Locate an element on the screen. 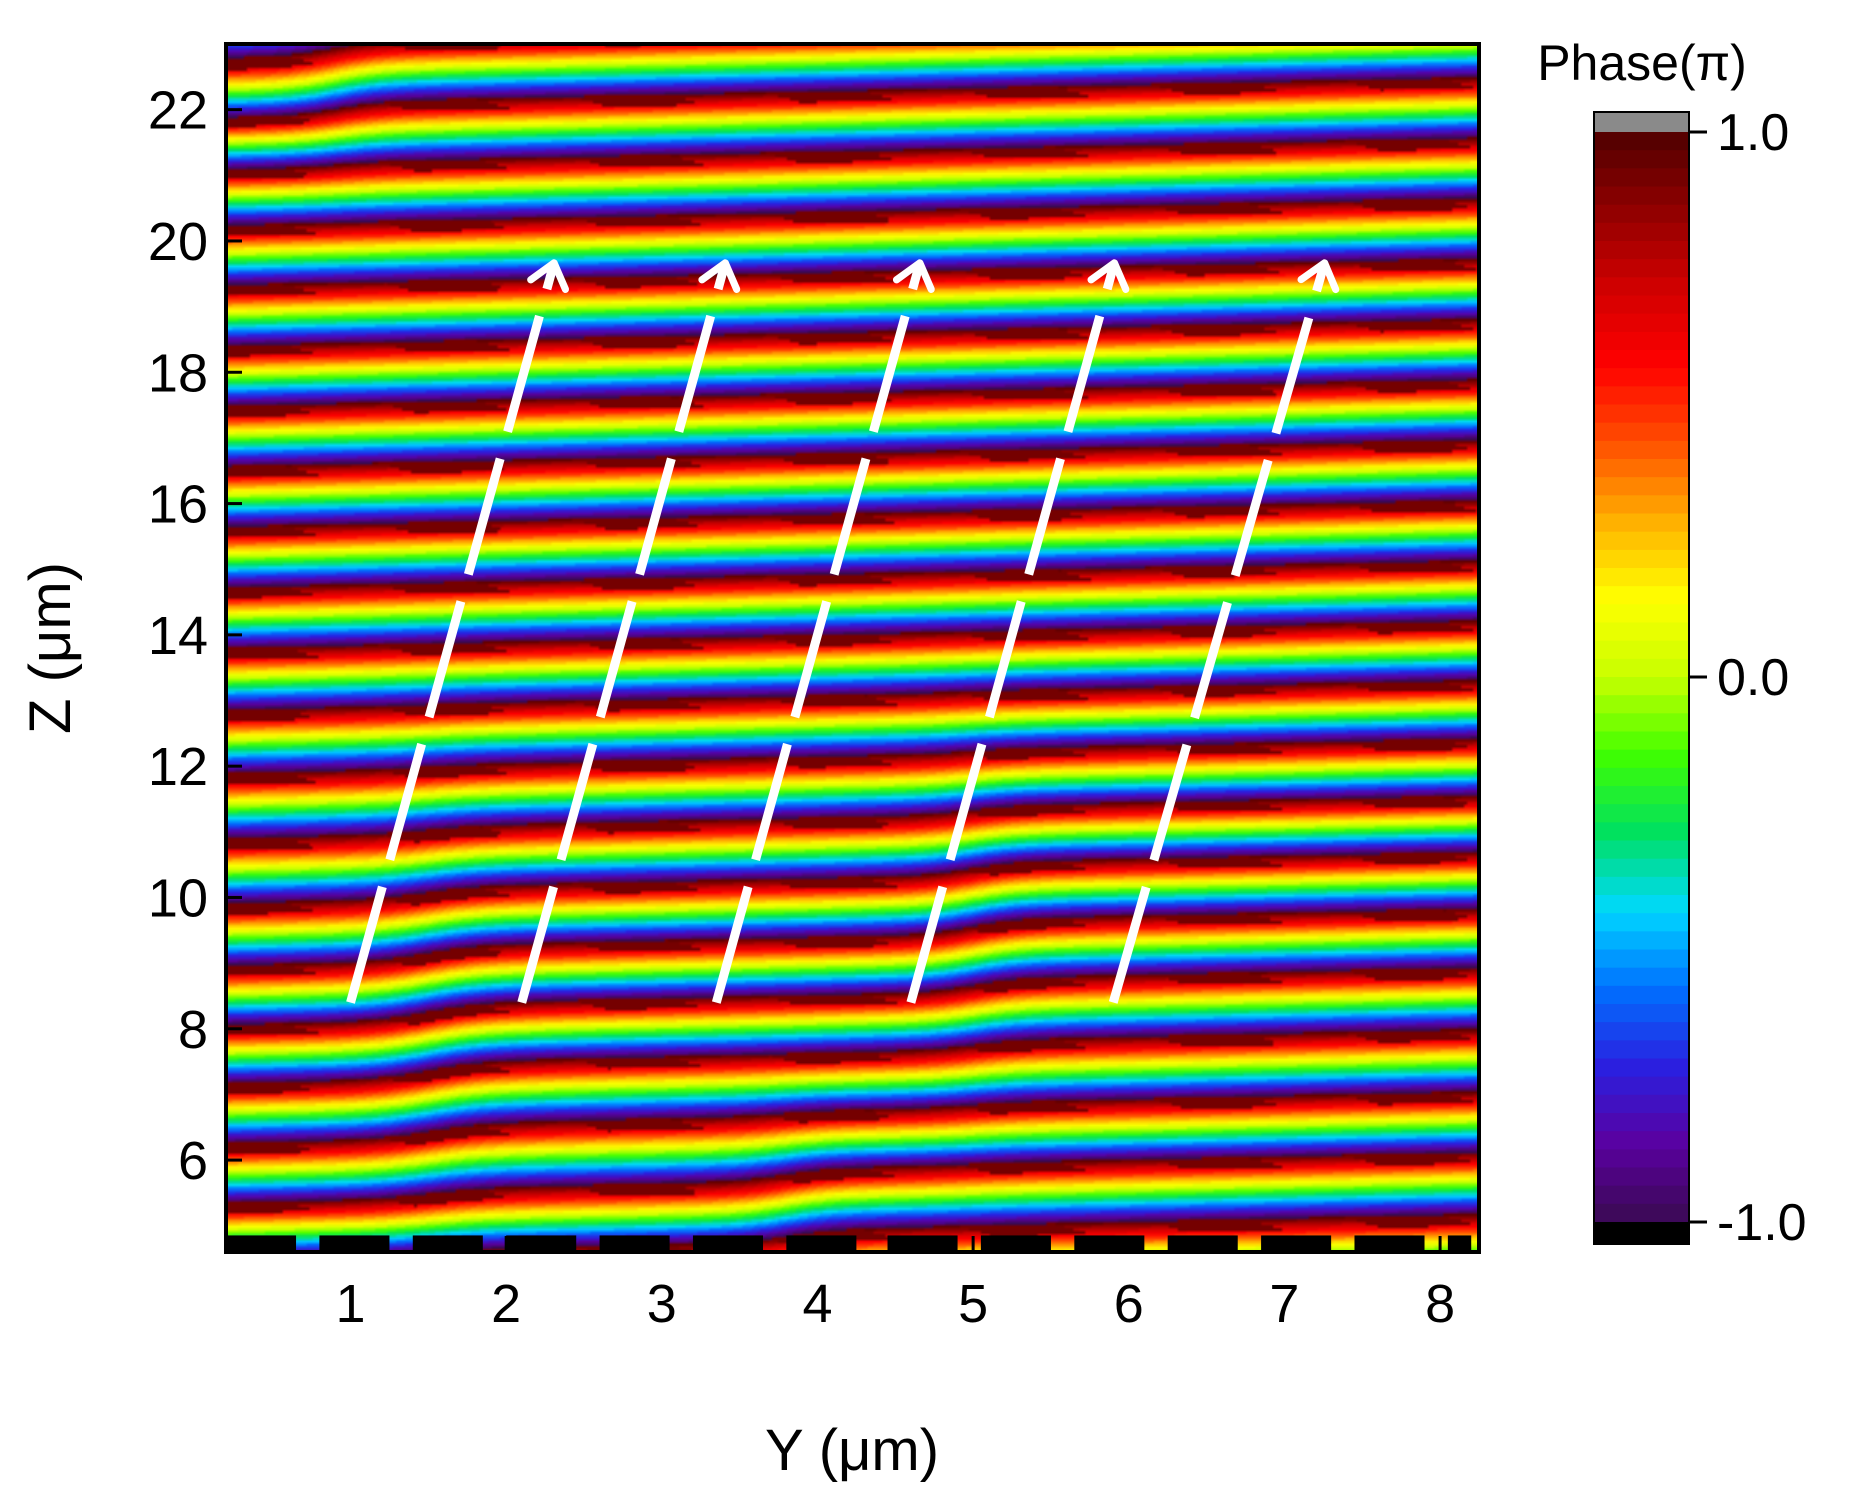 The height and width of the screenshot is (1501, 1862). y-tick-label: 12 is located at coordinates (178, 767).